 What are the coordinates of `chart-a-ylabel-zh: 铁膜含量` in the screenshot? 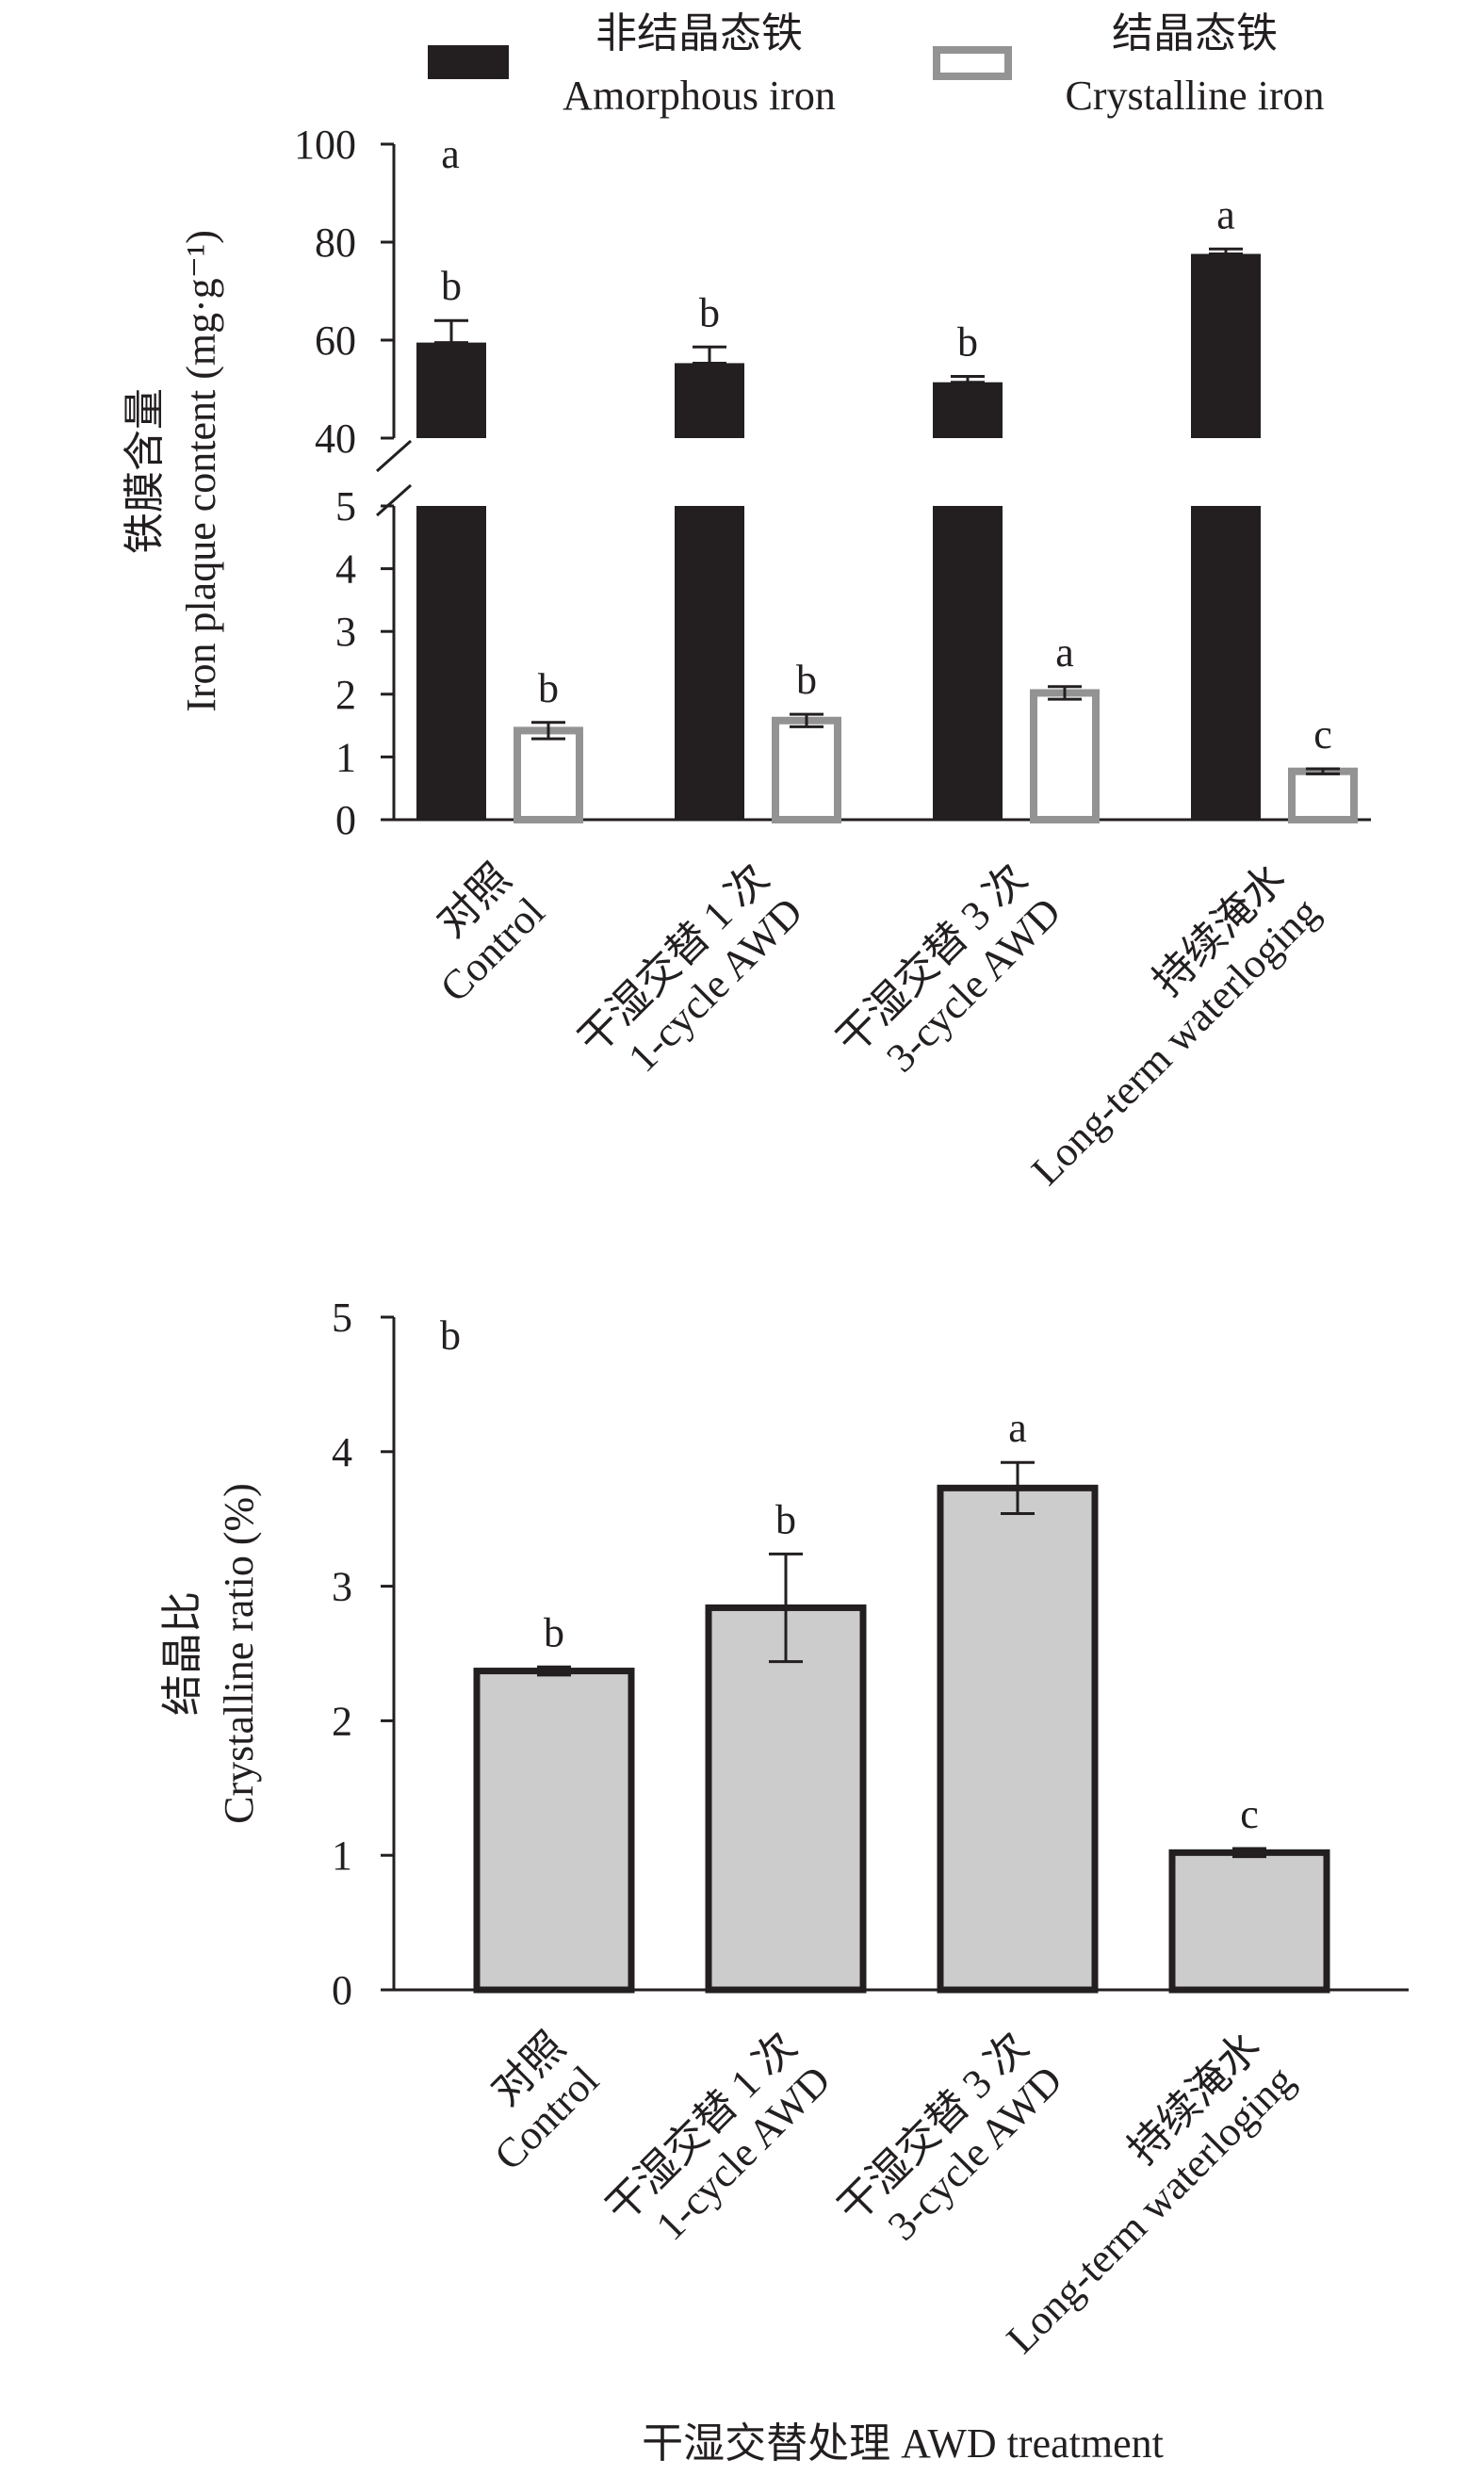 It's located at (145, 471).